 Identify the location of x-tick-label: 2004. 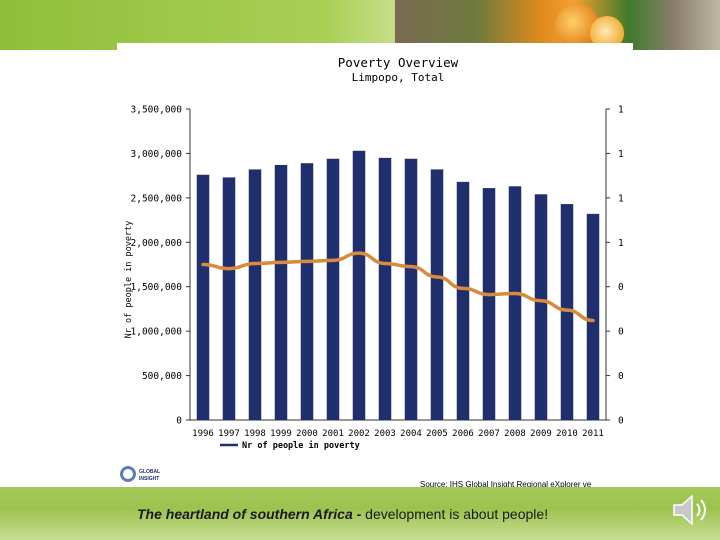
(411, 434).